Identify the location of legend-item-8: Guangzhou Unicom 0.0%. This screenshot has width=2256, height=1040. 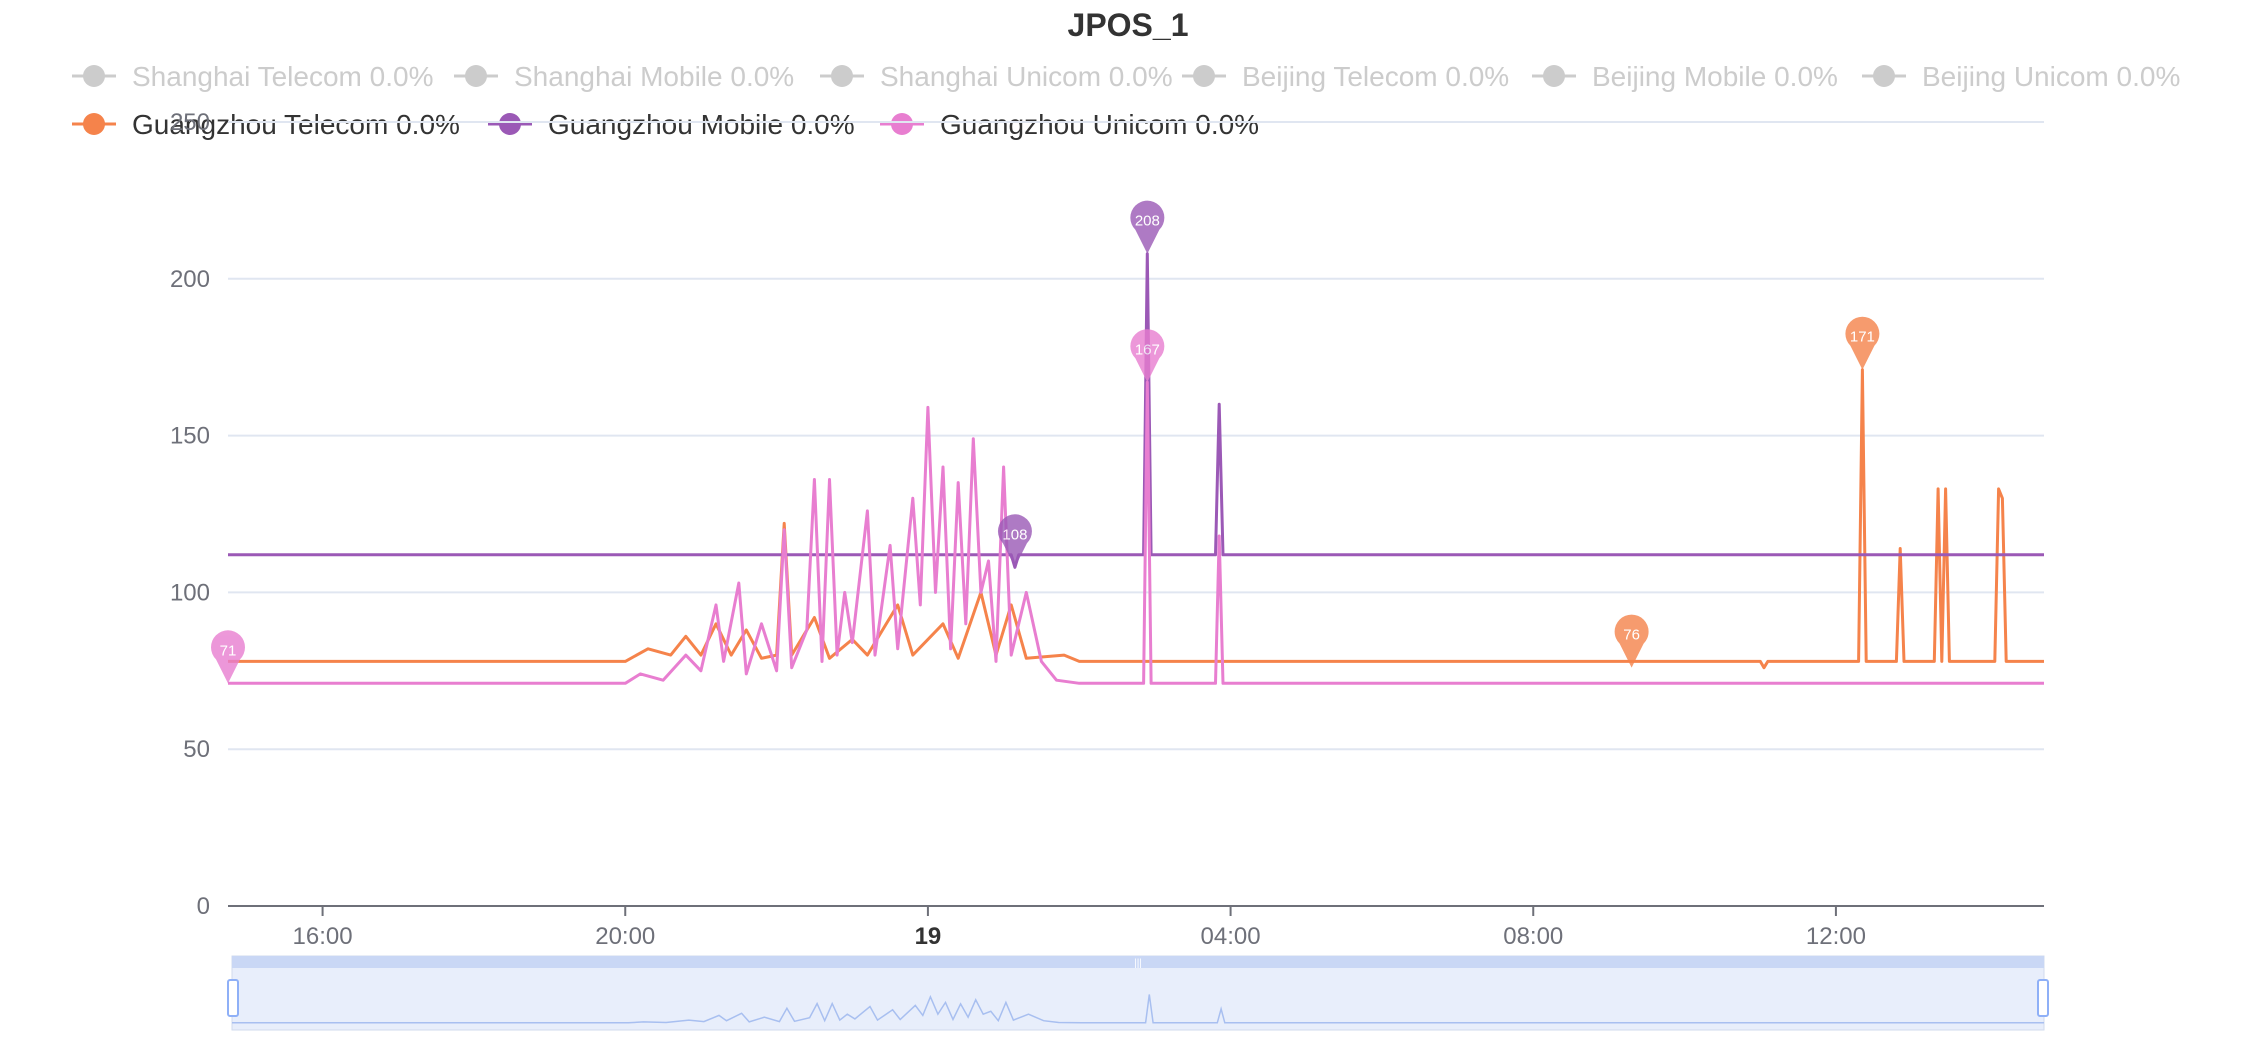
(1069, 124).